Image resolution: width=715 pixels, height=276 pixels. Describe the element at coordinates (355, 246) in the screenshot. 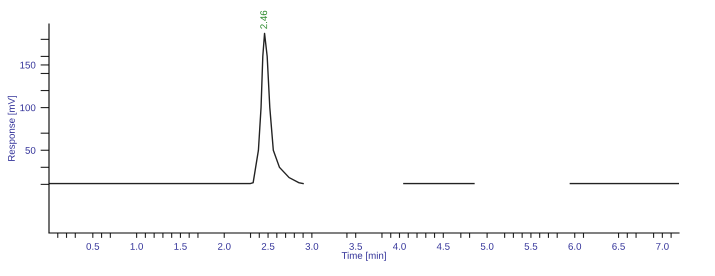

I see `x-tick-label: 3.5` at that location.